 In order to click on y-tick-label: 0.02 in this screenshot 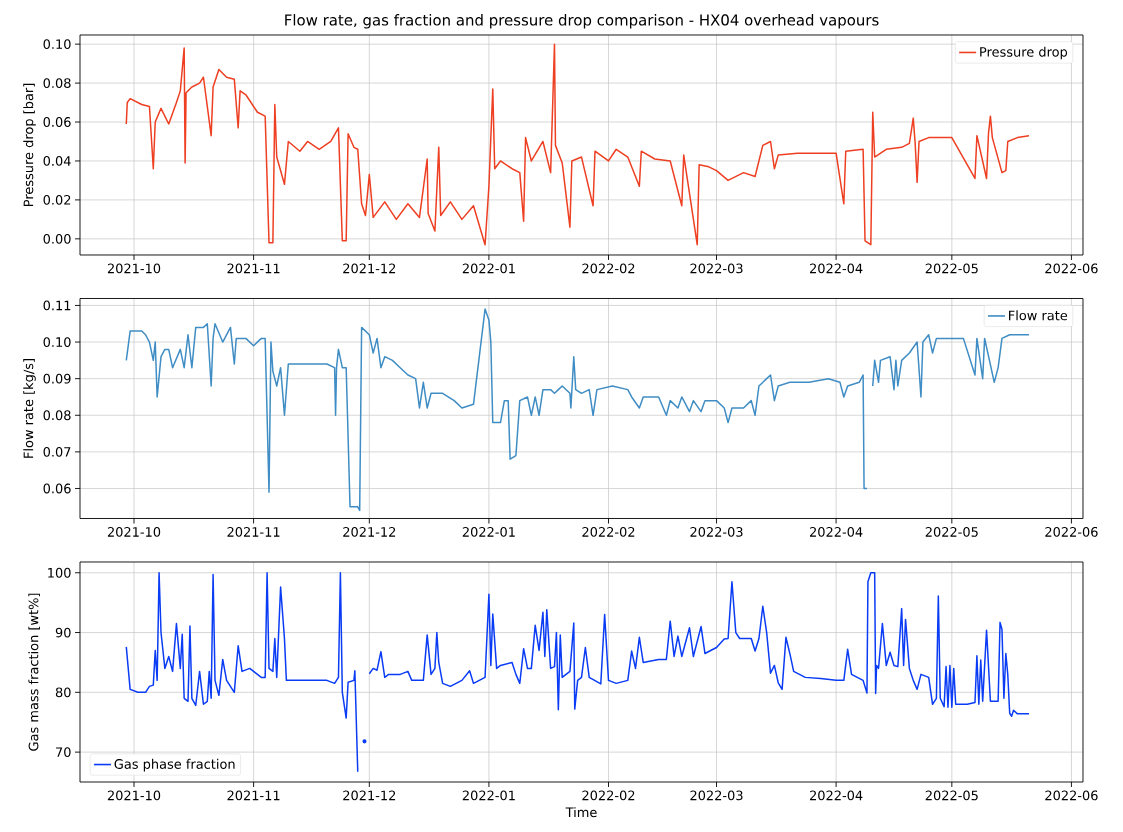, I will do `click(57, 200)`.